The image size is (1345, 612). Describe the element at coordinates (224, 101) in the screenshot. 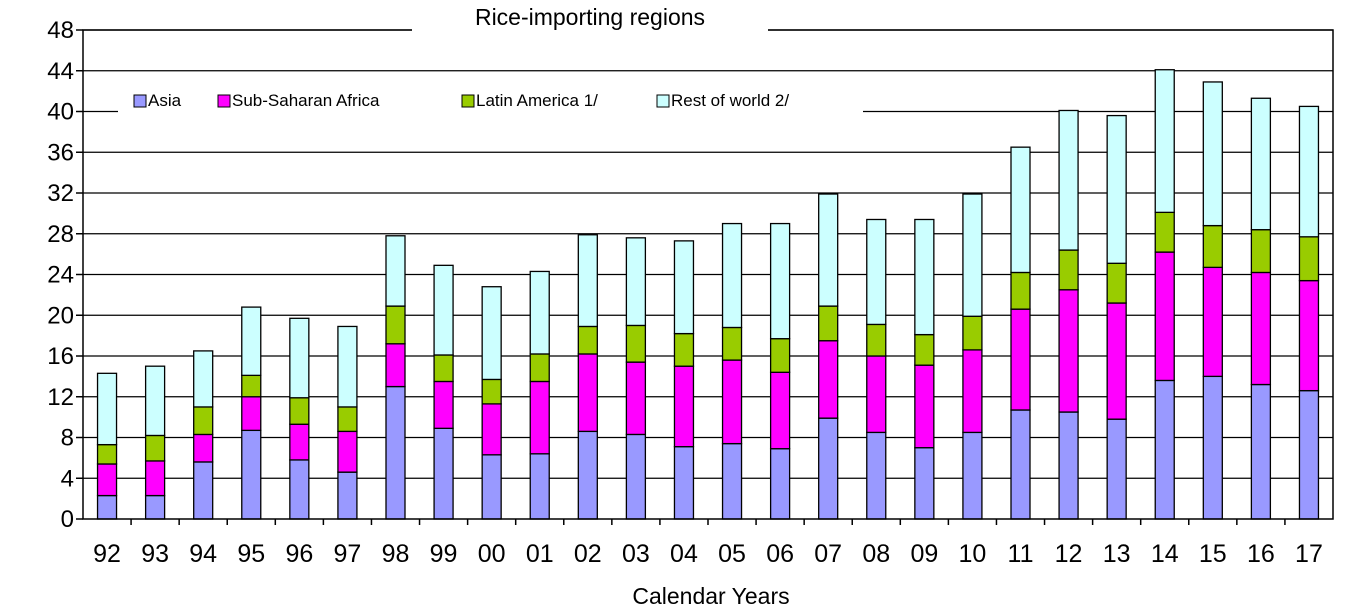

I see `legend-swatch-ssa` at that location.